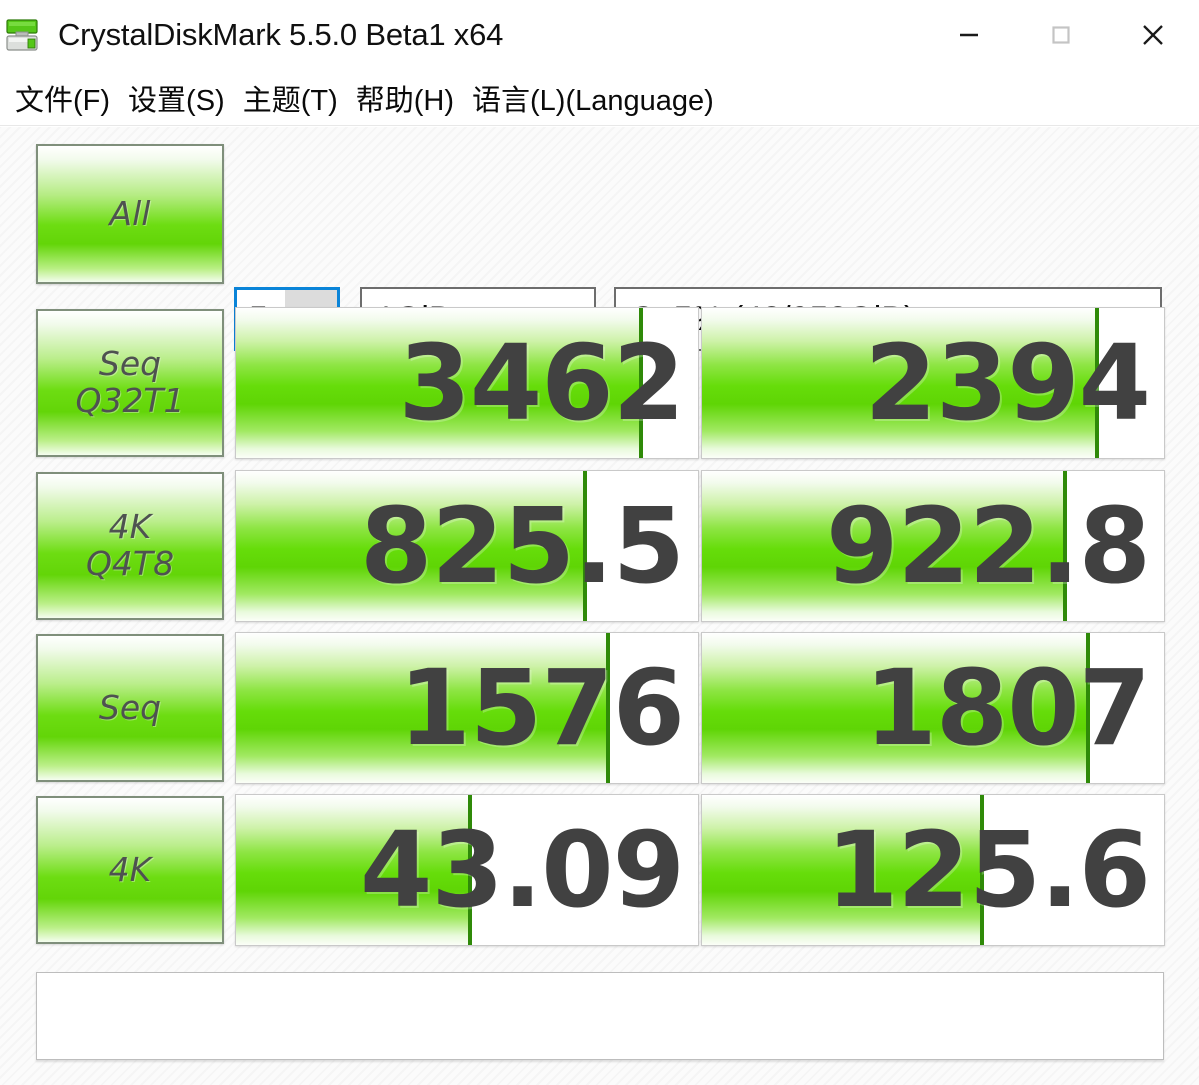 This screenshot has height=1085, width=1199. Describe the element at coordinates (26, 35) in the screenshot. I see `crystaldiskmark-logo-icon` at that location.